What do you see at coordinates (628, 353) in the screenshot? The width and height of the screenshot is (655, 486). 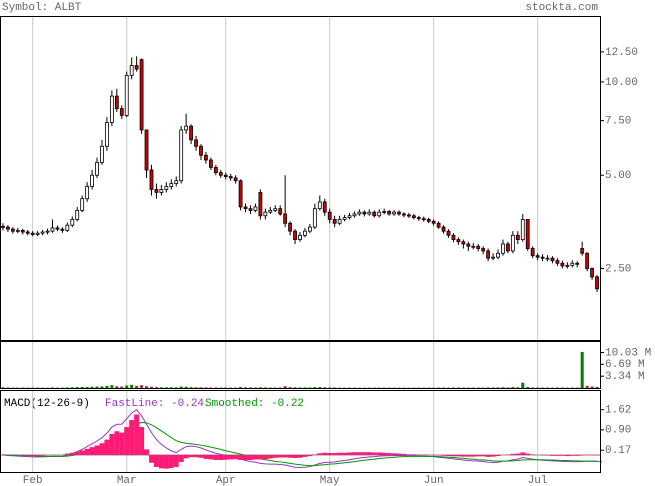 I see `y-tick-label: 10.03 M` at bounding box center [628, 353].